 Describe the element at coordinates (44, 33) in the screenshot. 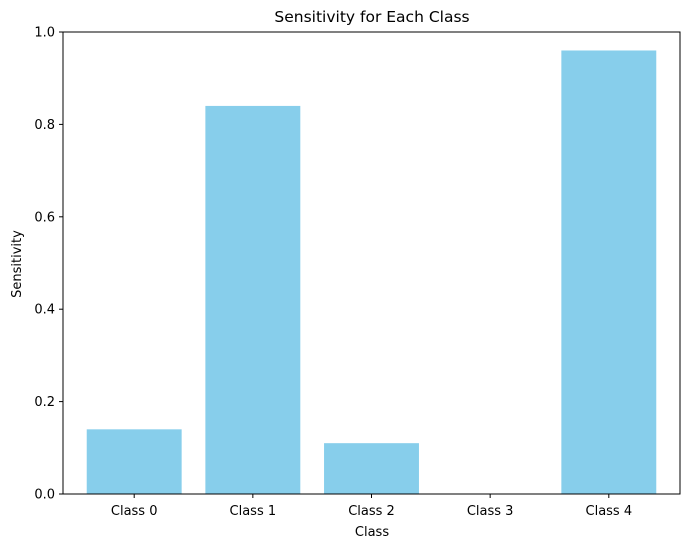

I see `y-tick-label: 1.0` at that location.